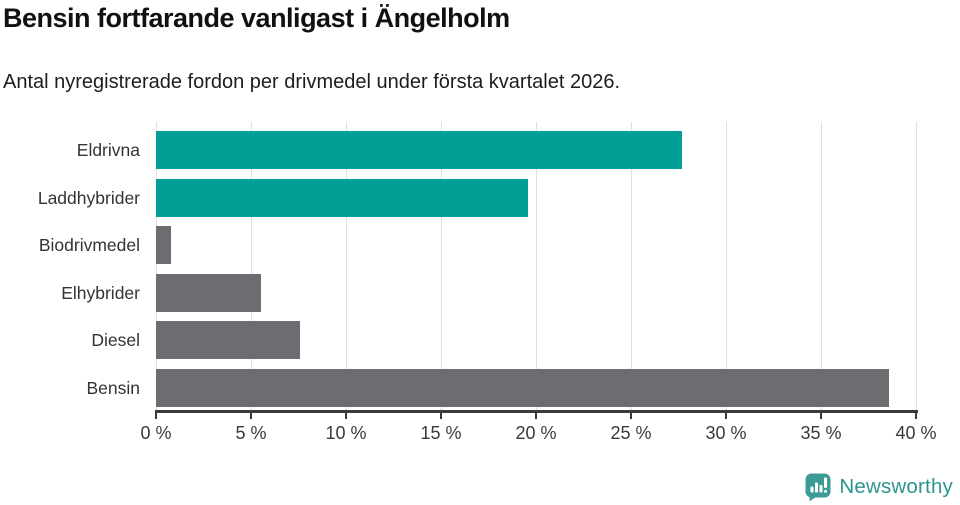 Image resolution: width=960 pixels, height=505 pixels. I want to click on x-axis-line, so click(536, 411).